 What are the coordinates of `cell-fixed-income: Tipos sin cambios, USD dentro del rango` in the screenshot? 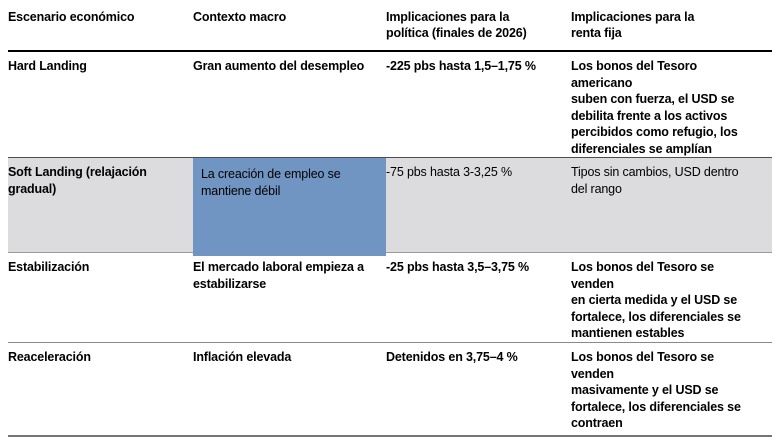 It's located at (655, 180).